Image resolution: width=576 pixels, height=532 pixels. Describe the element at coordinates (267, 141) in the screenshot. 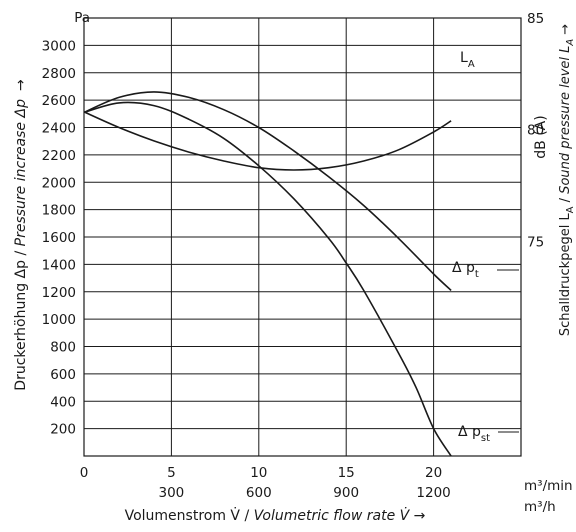

I see `series-line-la` at that location.